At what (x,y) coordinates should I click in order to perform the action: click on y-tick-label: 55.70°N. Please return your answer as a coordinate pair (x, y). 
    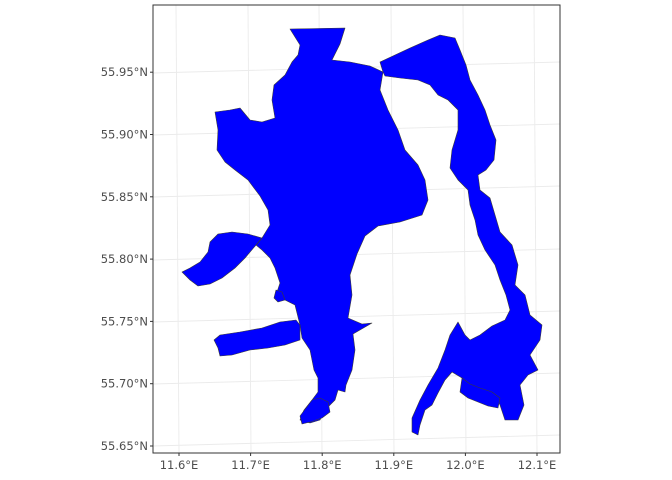
    Looking at the image, I should click on (124, 384).